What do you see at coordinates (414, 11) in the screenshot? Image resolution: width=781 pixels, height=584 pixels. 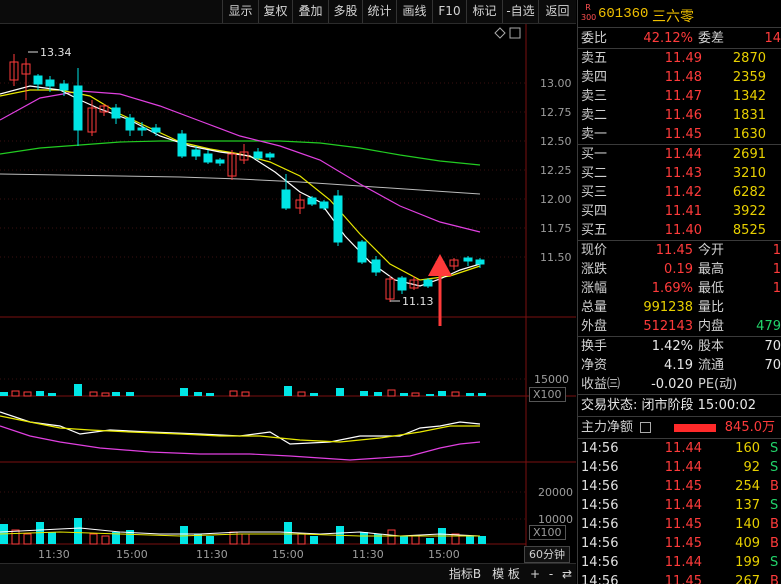 I see `draw-line-button: 画线` at bounding box center [414, 11].